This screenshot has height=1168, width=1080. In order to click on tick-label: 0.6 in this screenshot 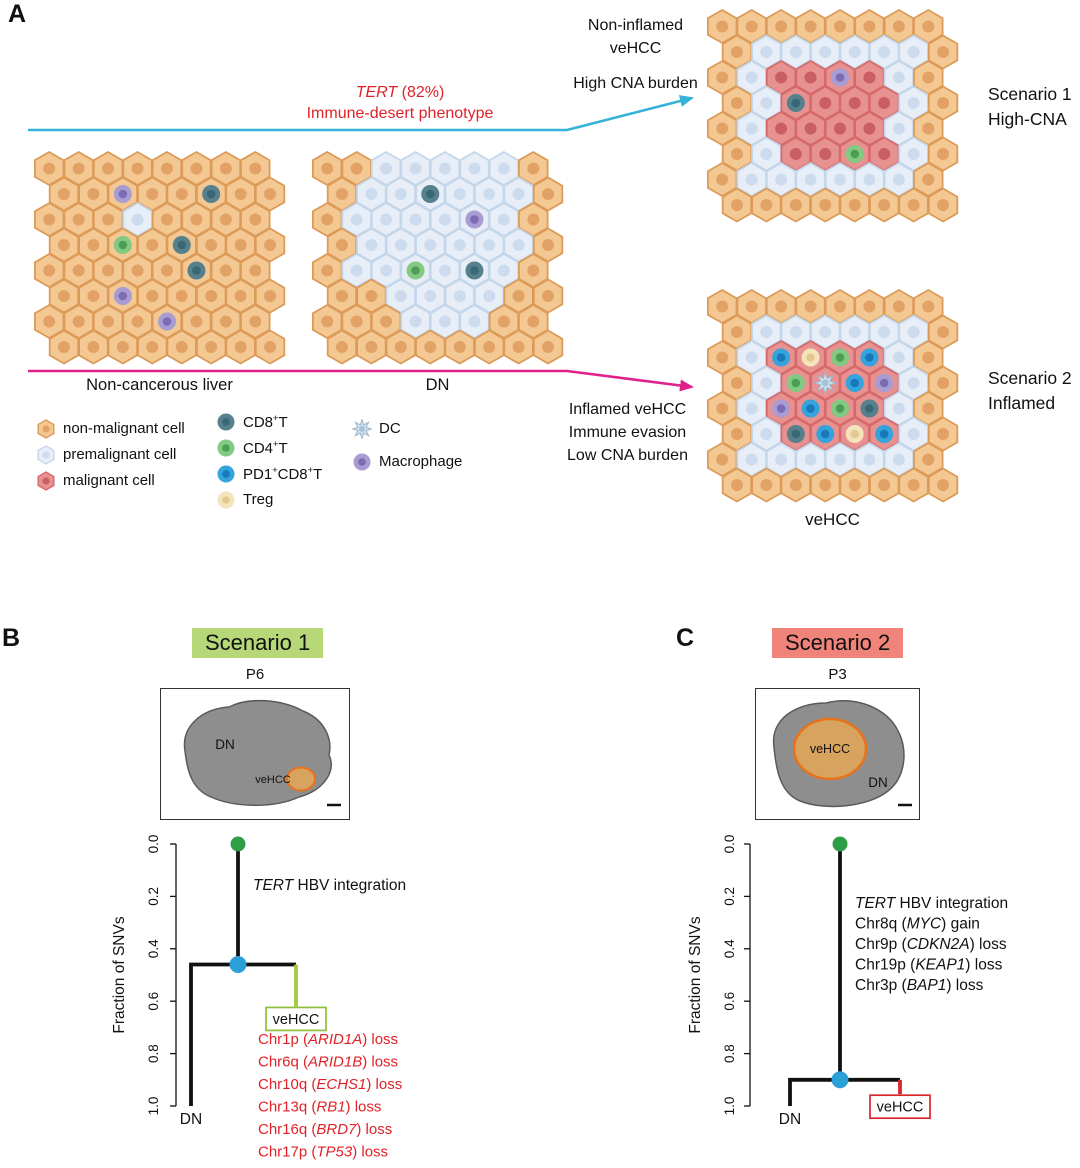, I will do `click(729, 1001)`.